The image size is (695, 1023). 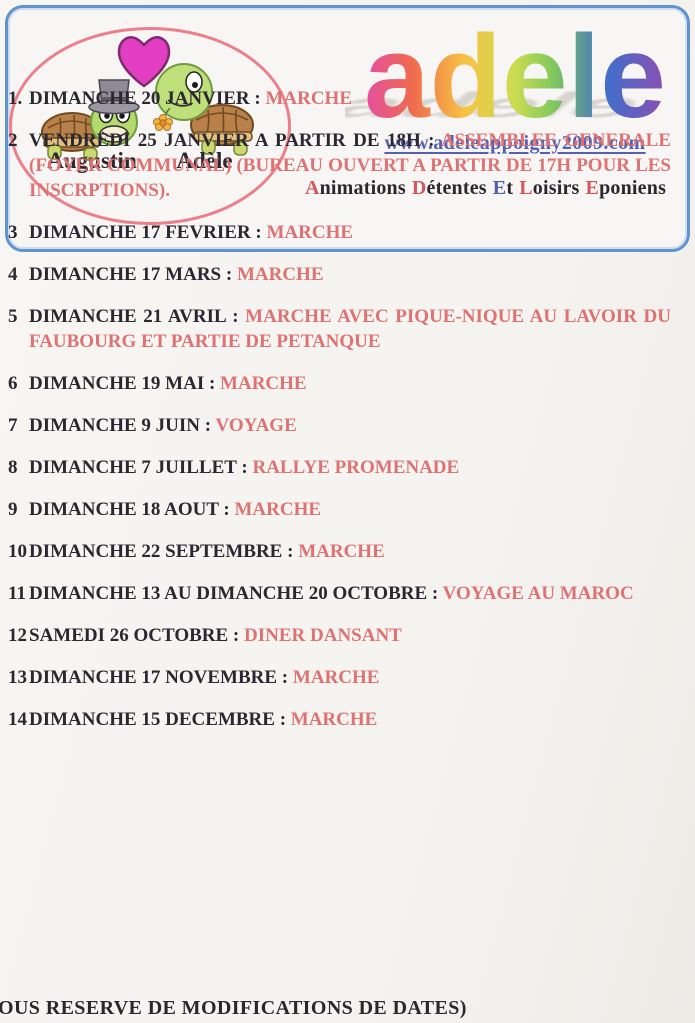 What do you see at coordinates (362, 188) in the screenshot?
I see `tagline-word: nimations` at bounding box center [362, 188].